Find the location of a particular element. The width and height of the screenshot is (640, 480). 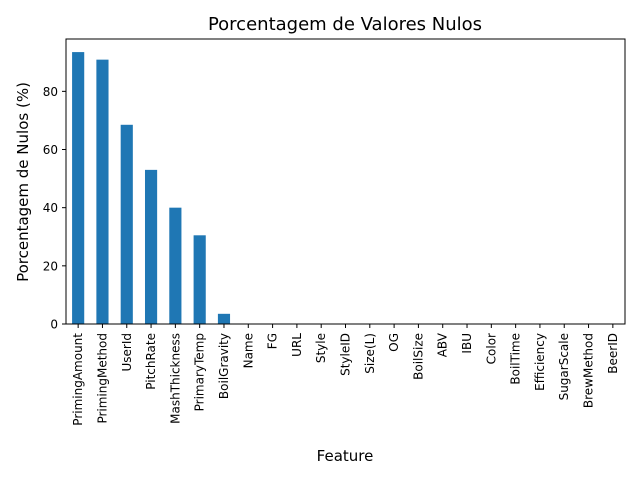

bars-group is located at coordinates (151, 188).